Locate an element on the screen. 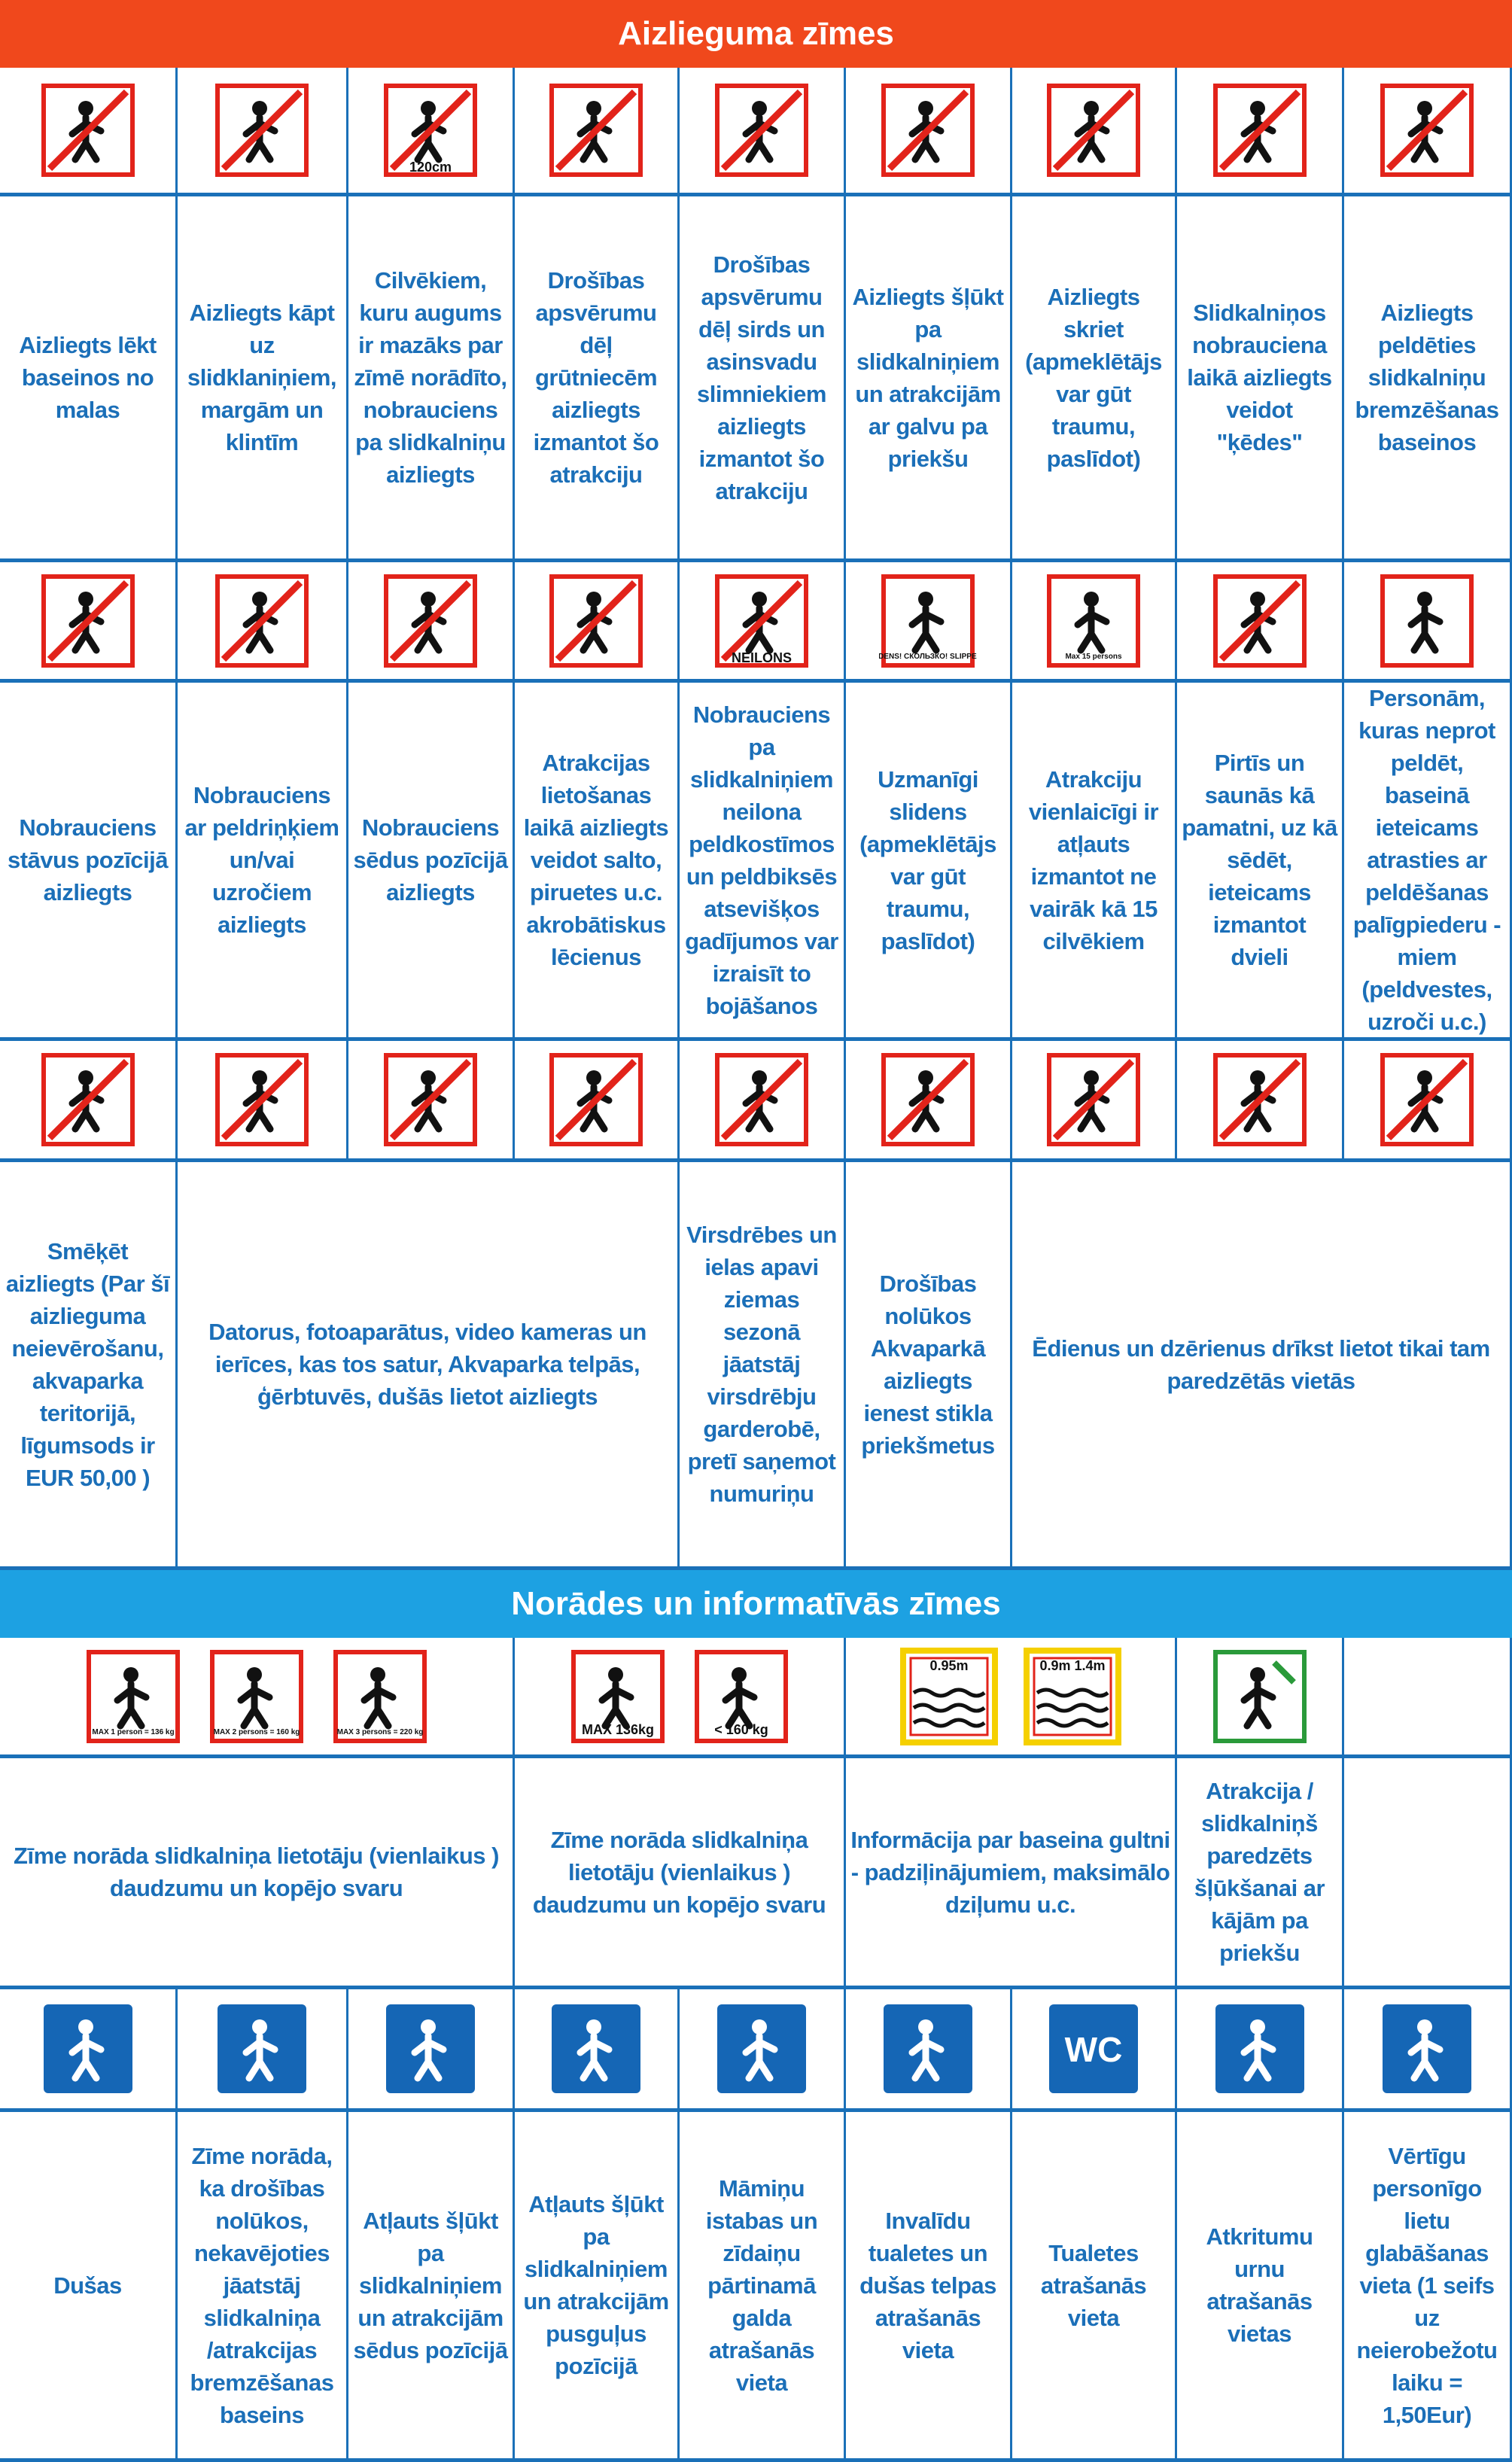  max-persons-icon: Max 15 persons is located at coordinates (1093, 621).